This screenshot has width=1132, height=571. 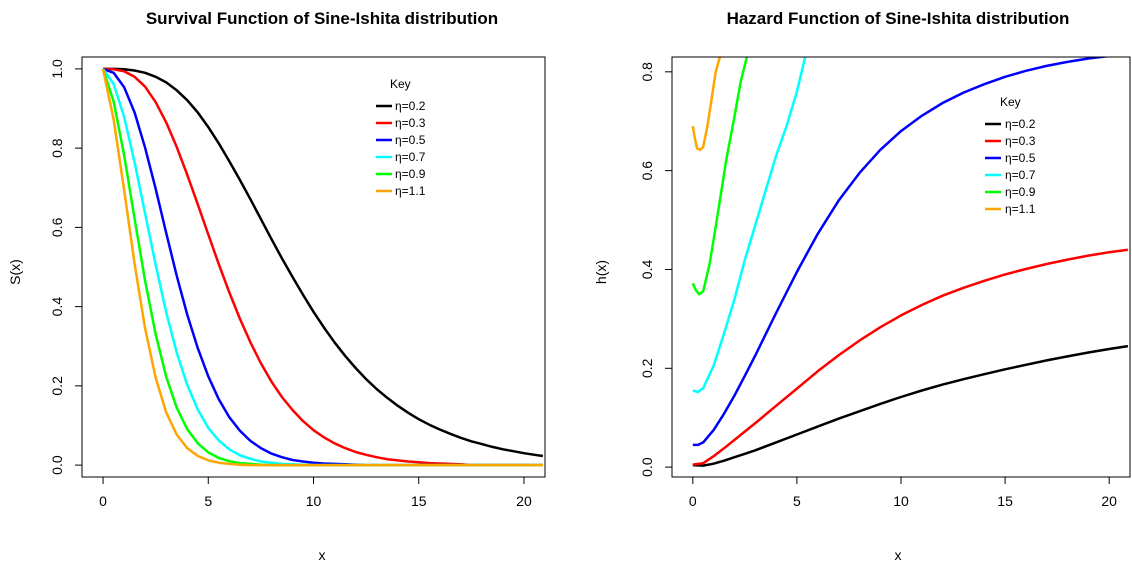 I want to click on y-tick-label: 1.0, so click(x=57, y=69).